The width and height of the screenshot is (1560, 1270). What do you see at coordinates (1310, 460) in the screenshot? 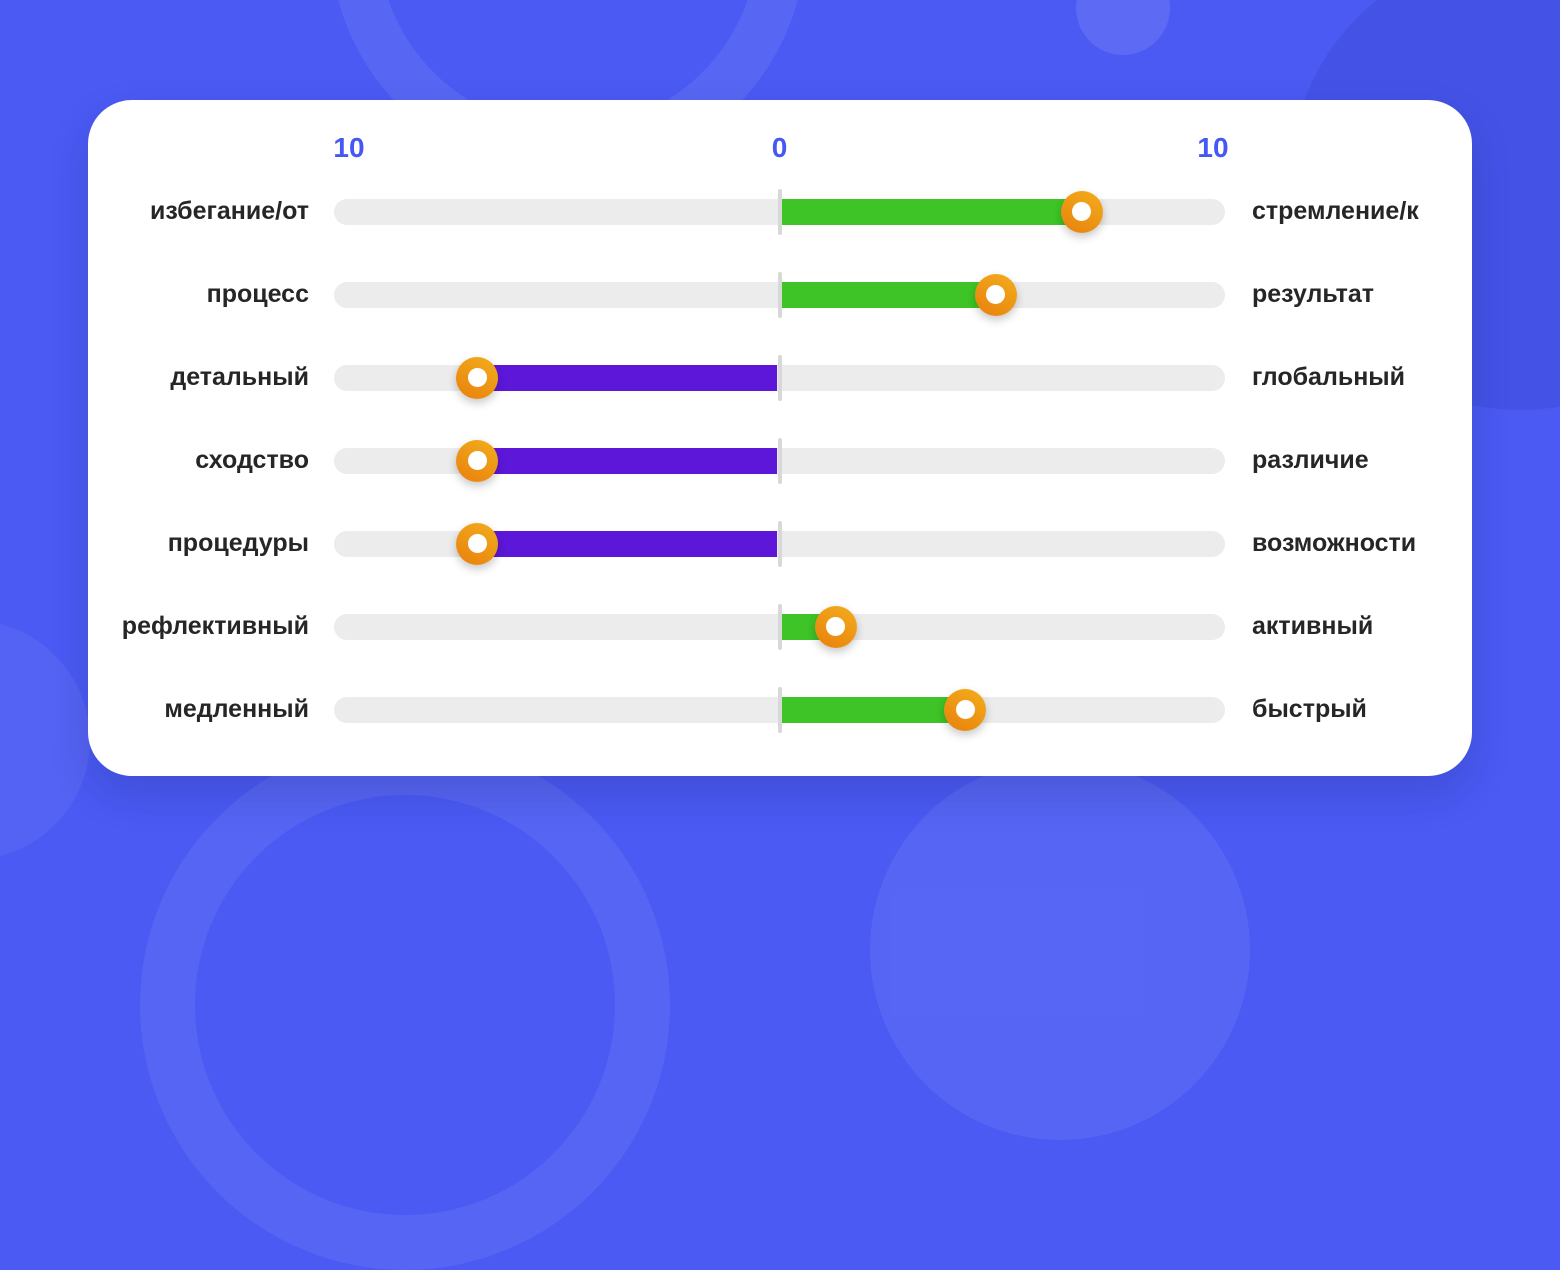
I see `slider-right-label: различие` at bounding box center [1310, 460].